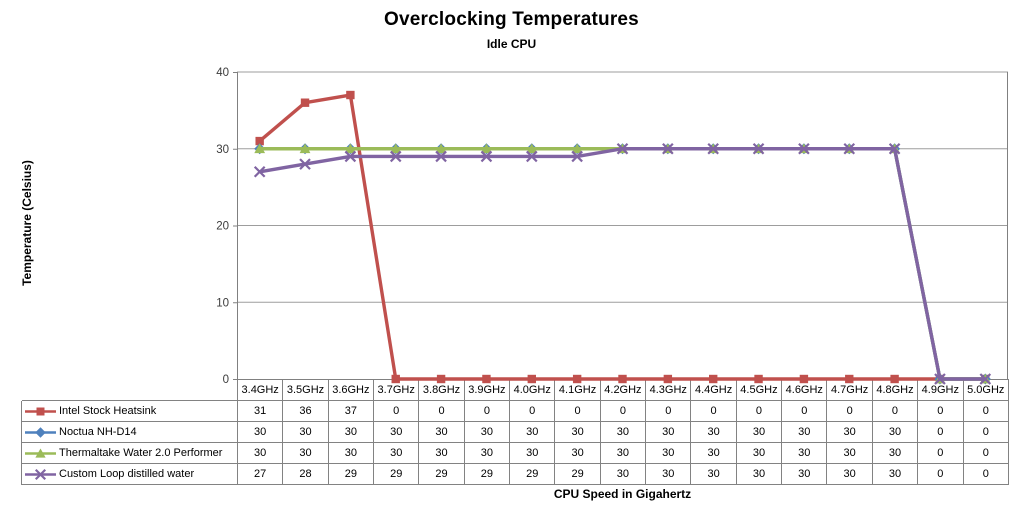 The height and width of the screenshot is (518, 1023). Describe the element at coordinates (141, 453) in the screenshot. I see `legend-label: Thermaltake Water 2.0 Performer` at that location.